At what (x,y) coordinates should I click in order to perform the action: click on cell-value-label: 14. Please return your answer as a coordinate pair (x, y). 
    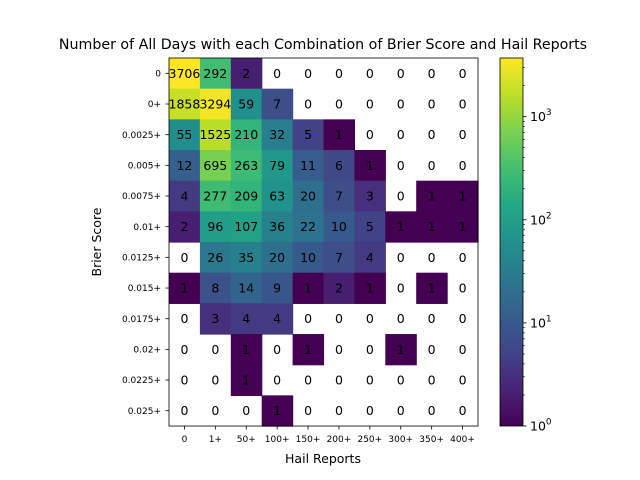
    Looking at the image, I should click on (246, 288).